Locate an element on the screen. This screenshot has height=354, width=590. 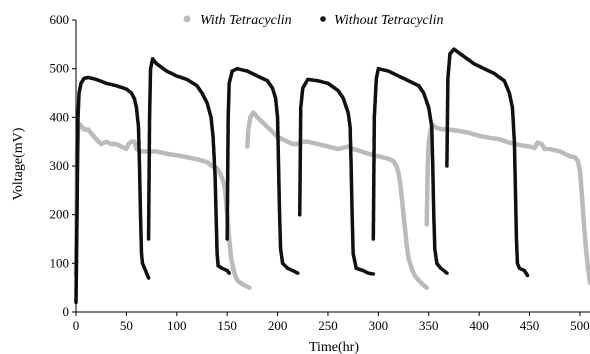
y-tick-label: 200 is located at coordinates (60, 214).